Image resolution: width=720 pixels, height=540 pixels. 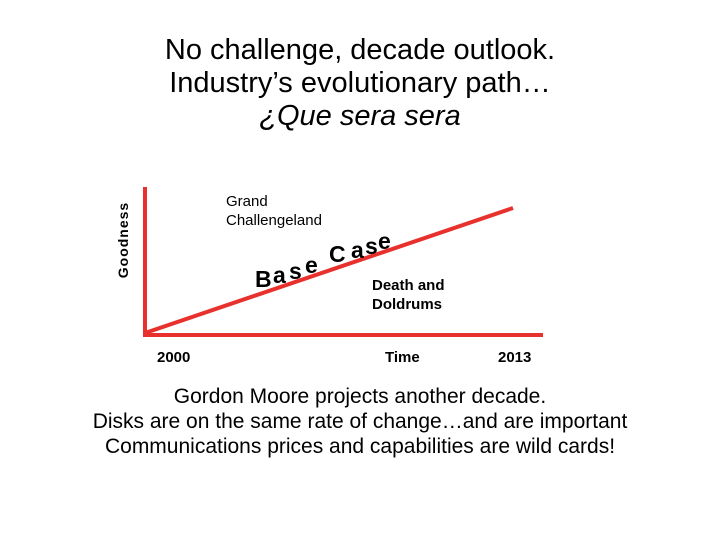 I want to click on footer-line-1: Gordon Moore projects another decade., so click(x=360, y=396).